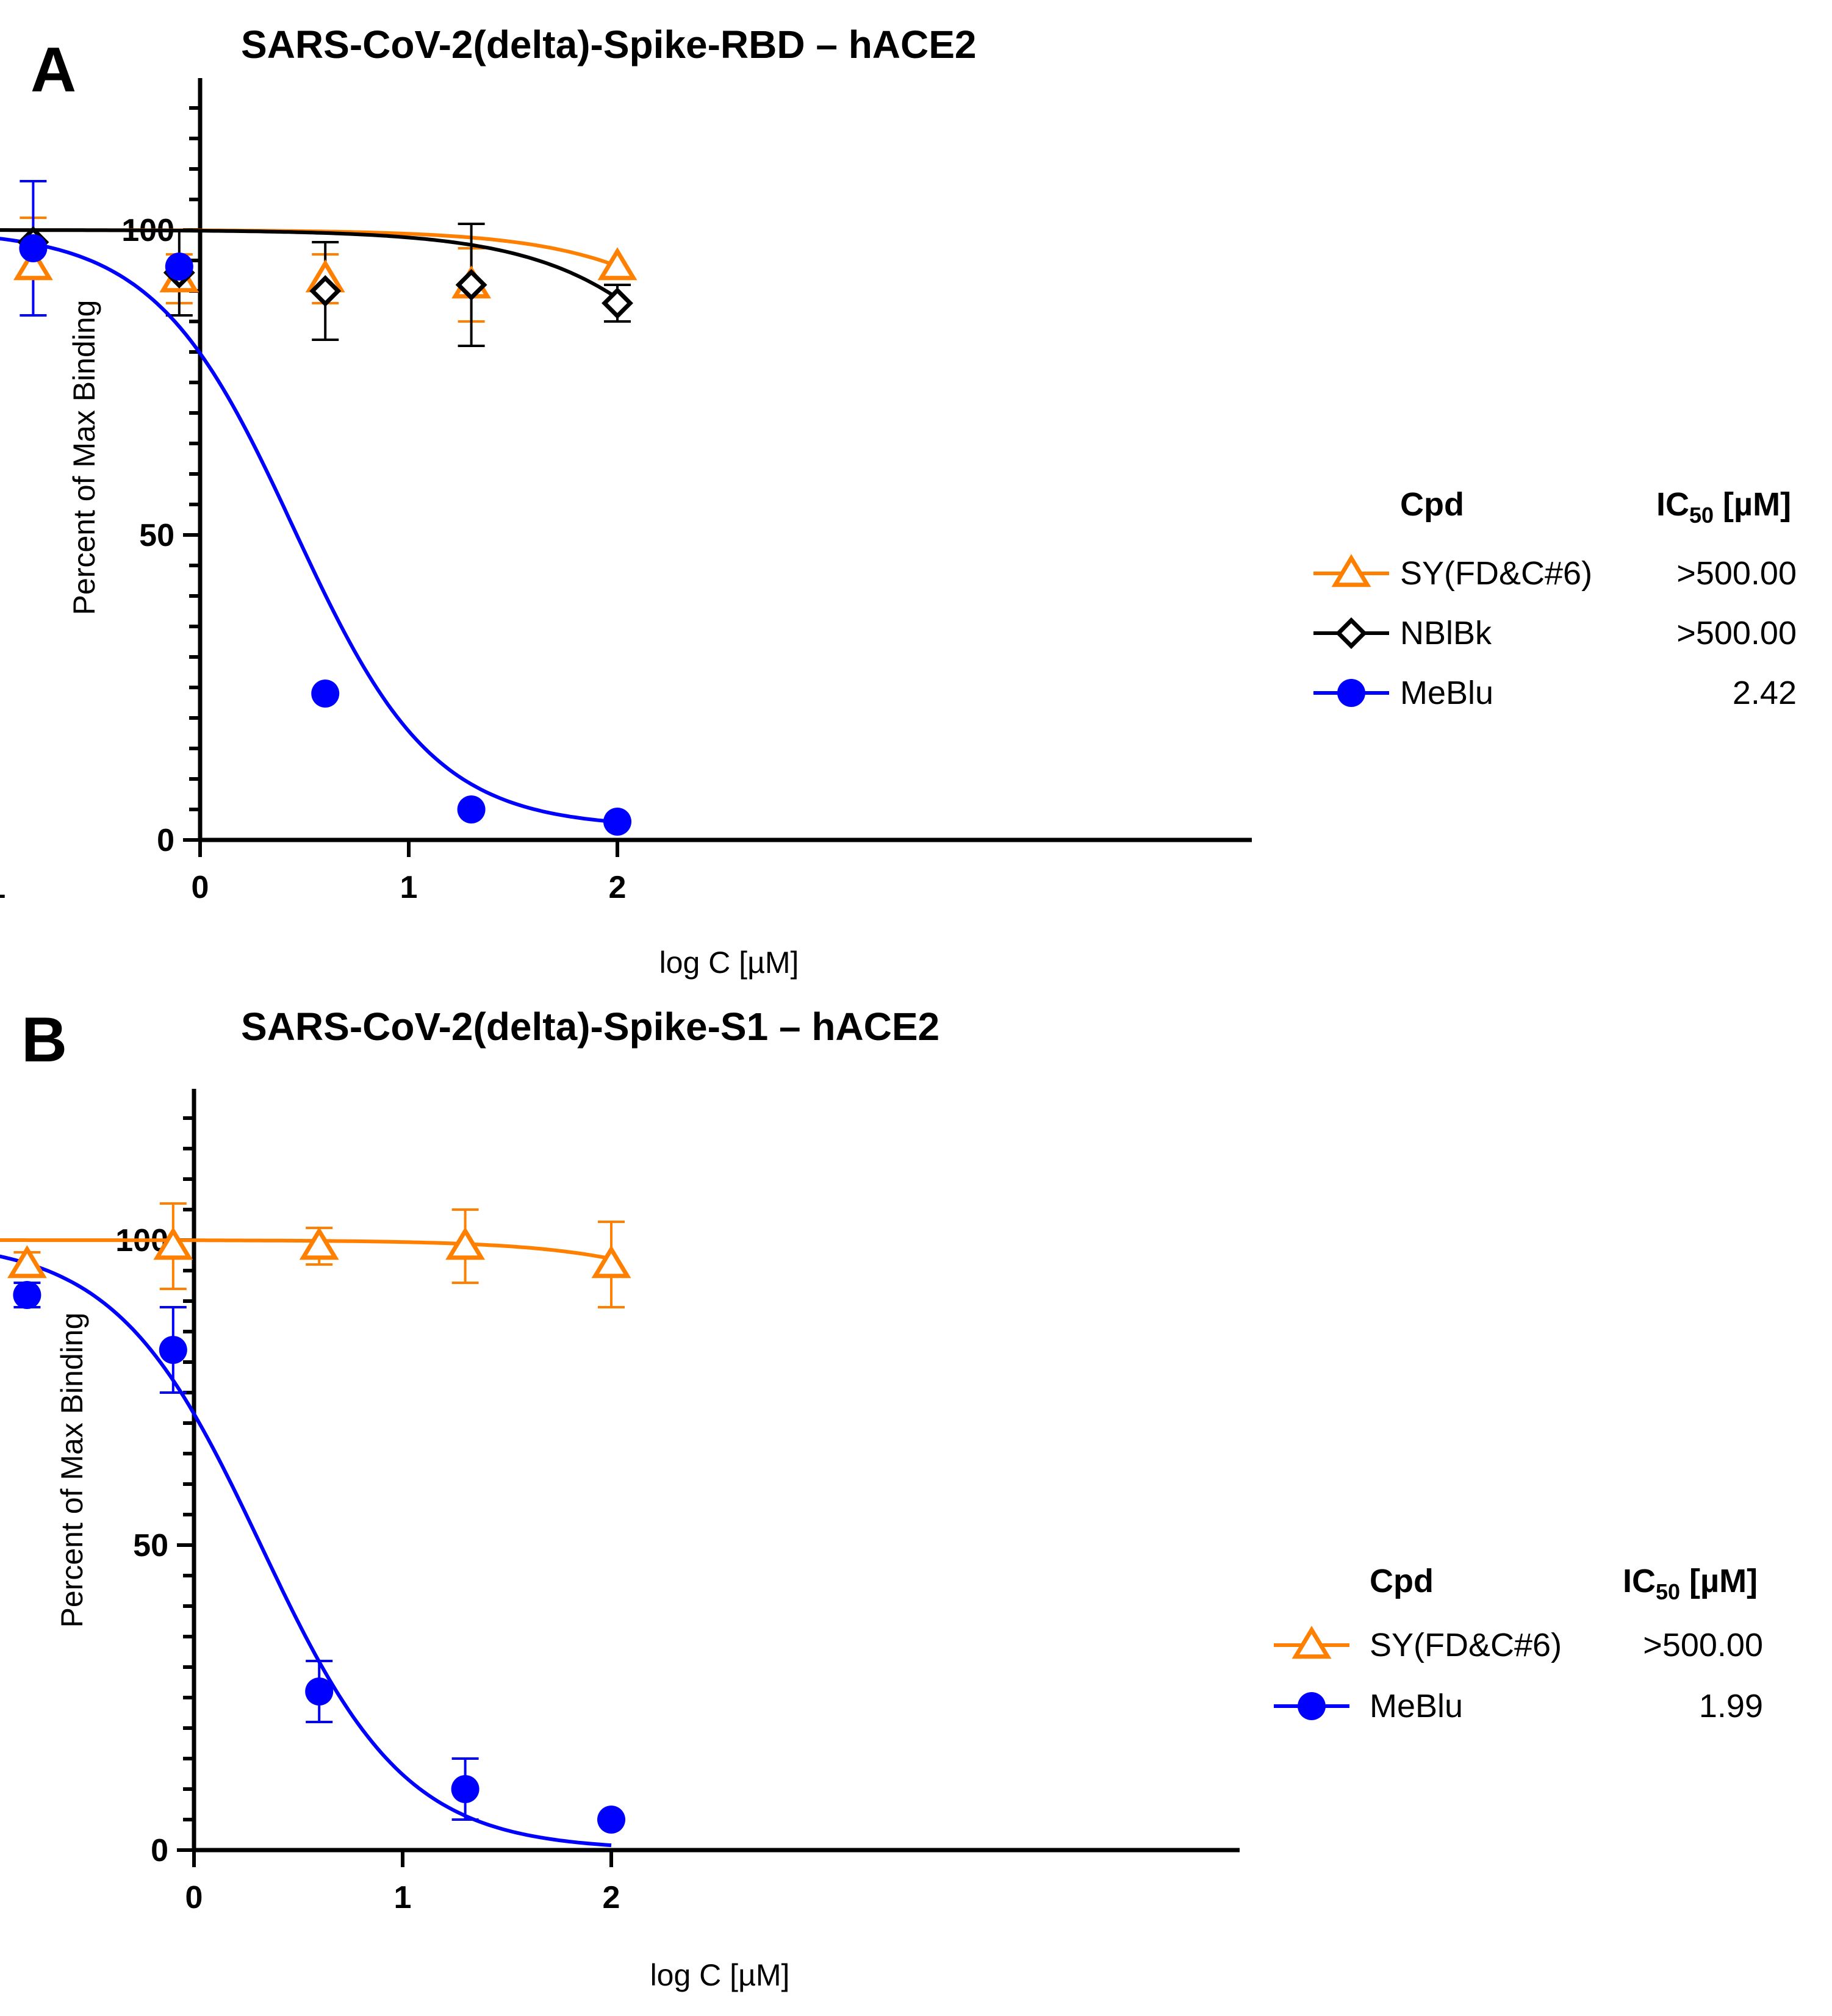  I want to click on y-tick-label-b: 50, so click(150, 1545).